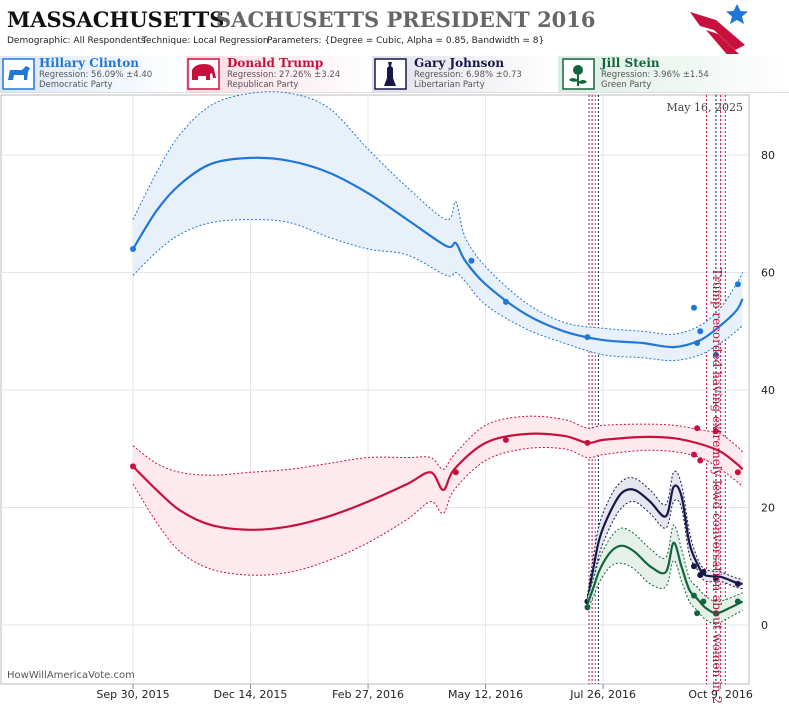  I want to click on legend-johnson-regression: Regression: 6.98% ±0.73, so click(468, 75).